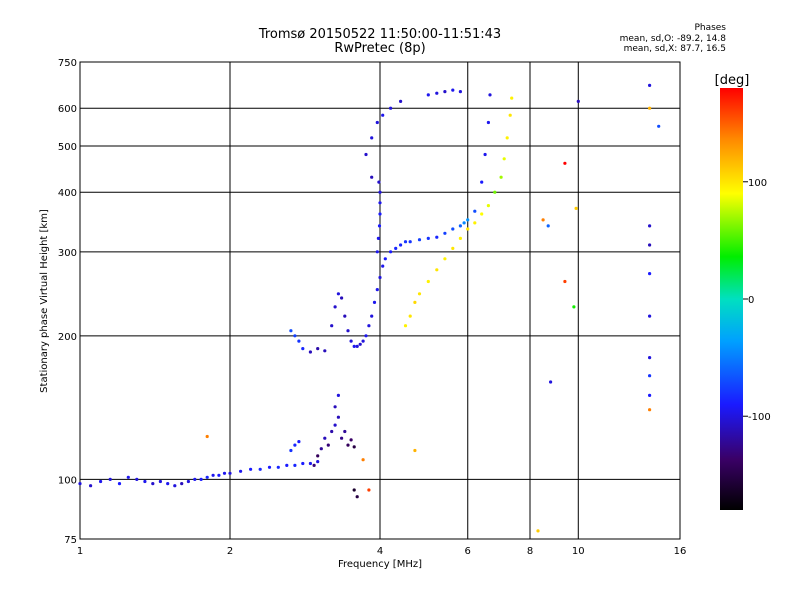  What do you see at coordinates (674, 49) in the screenshot?
I see `phase-info-x-mode: mean, sd,X: 87.7, 16.5` at bounding box center [674, 49].